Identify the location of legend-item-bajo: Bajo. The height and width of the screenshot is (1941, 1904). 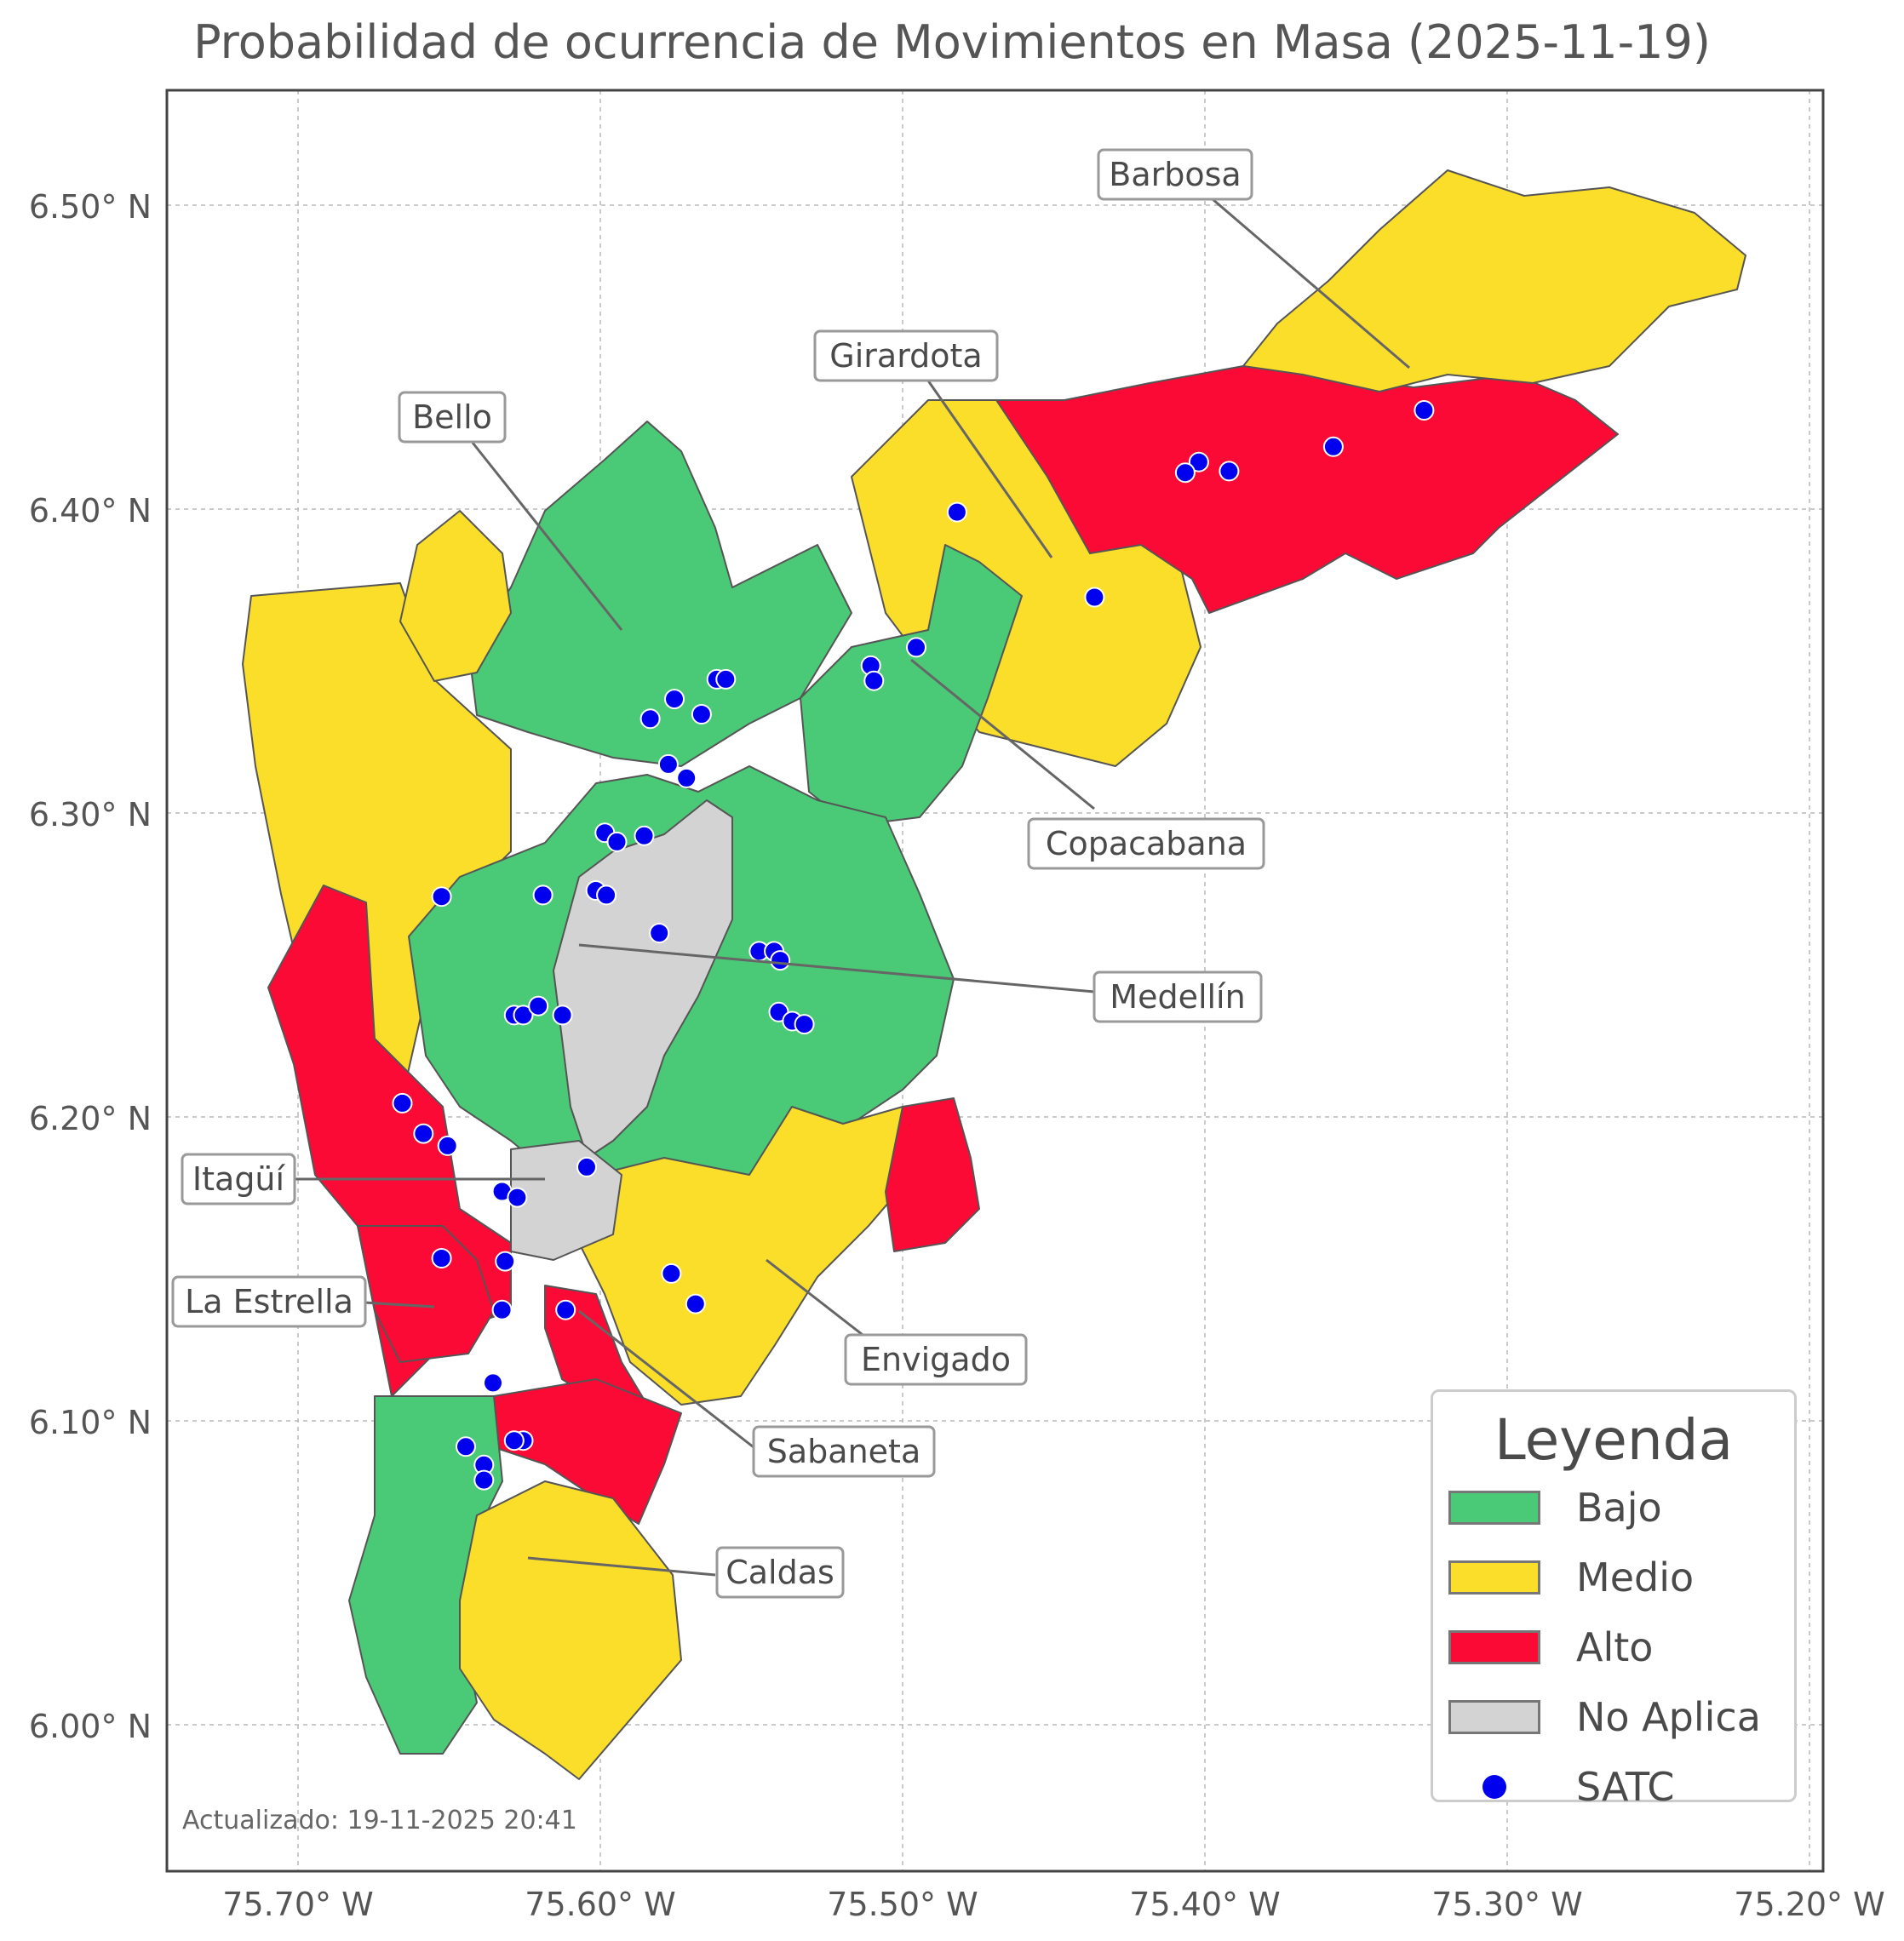
(1613, 1508).